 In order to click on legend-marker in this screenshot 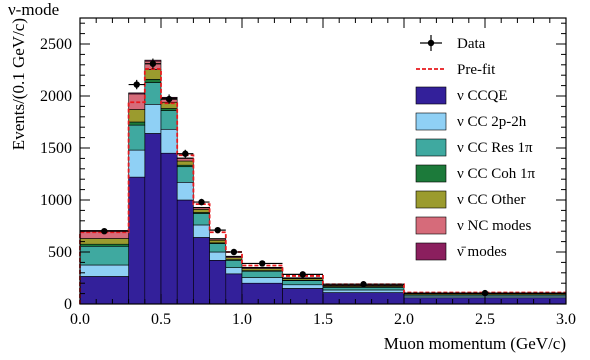, I will do `click(431, 43)`.